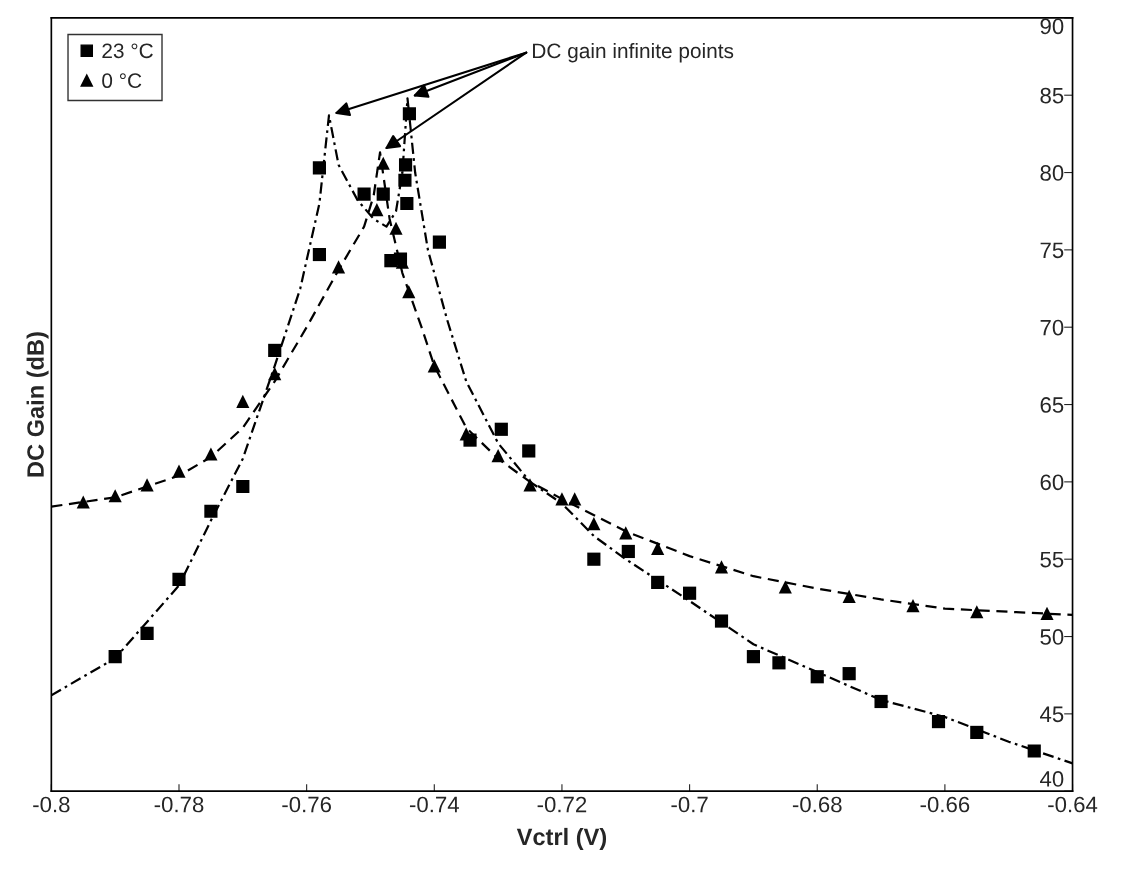 The height and width of the screenshot is (894, 1141). Describe the element at coordinates (817, 804) in the screenshot. I see `x-tick-label: -0.68` at that location.